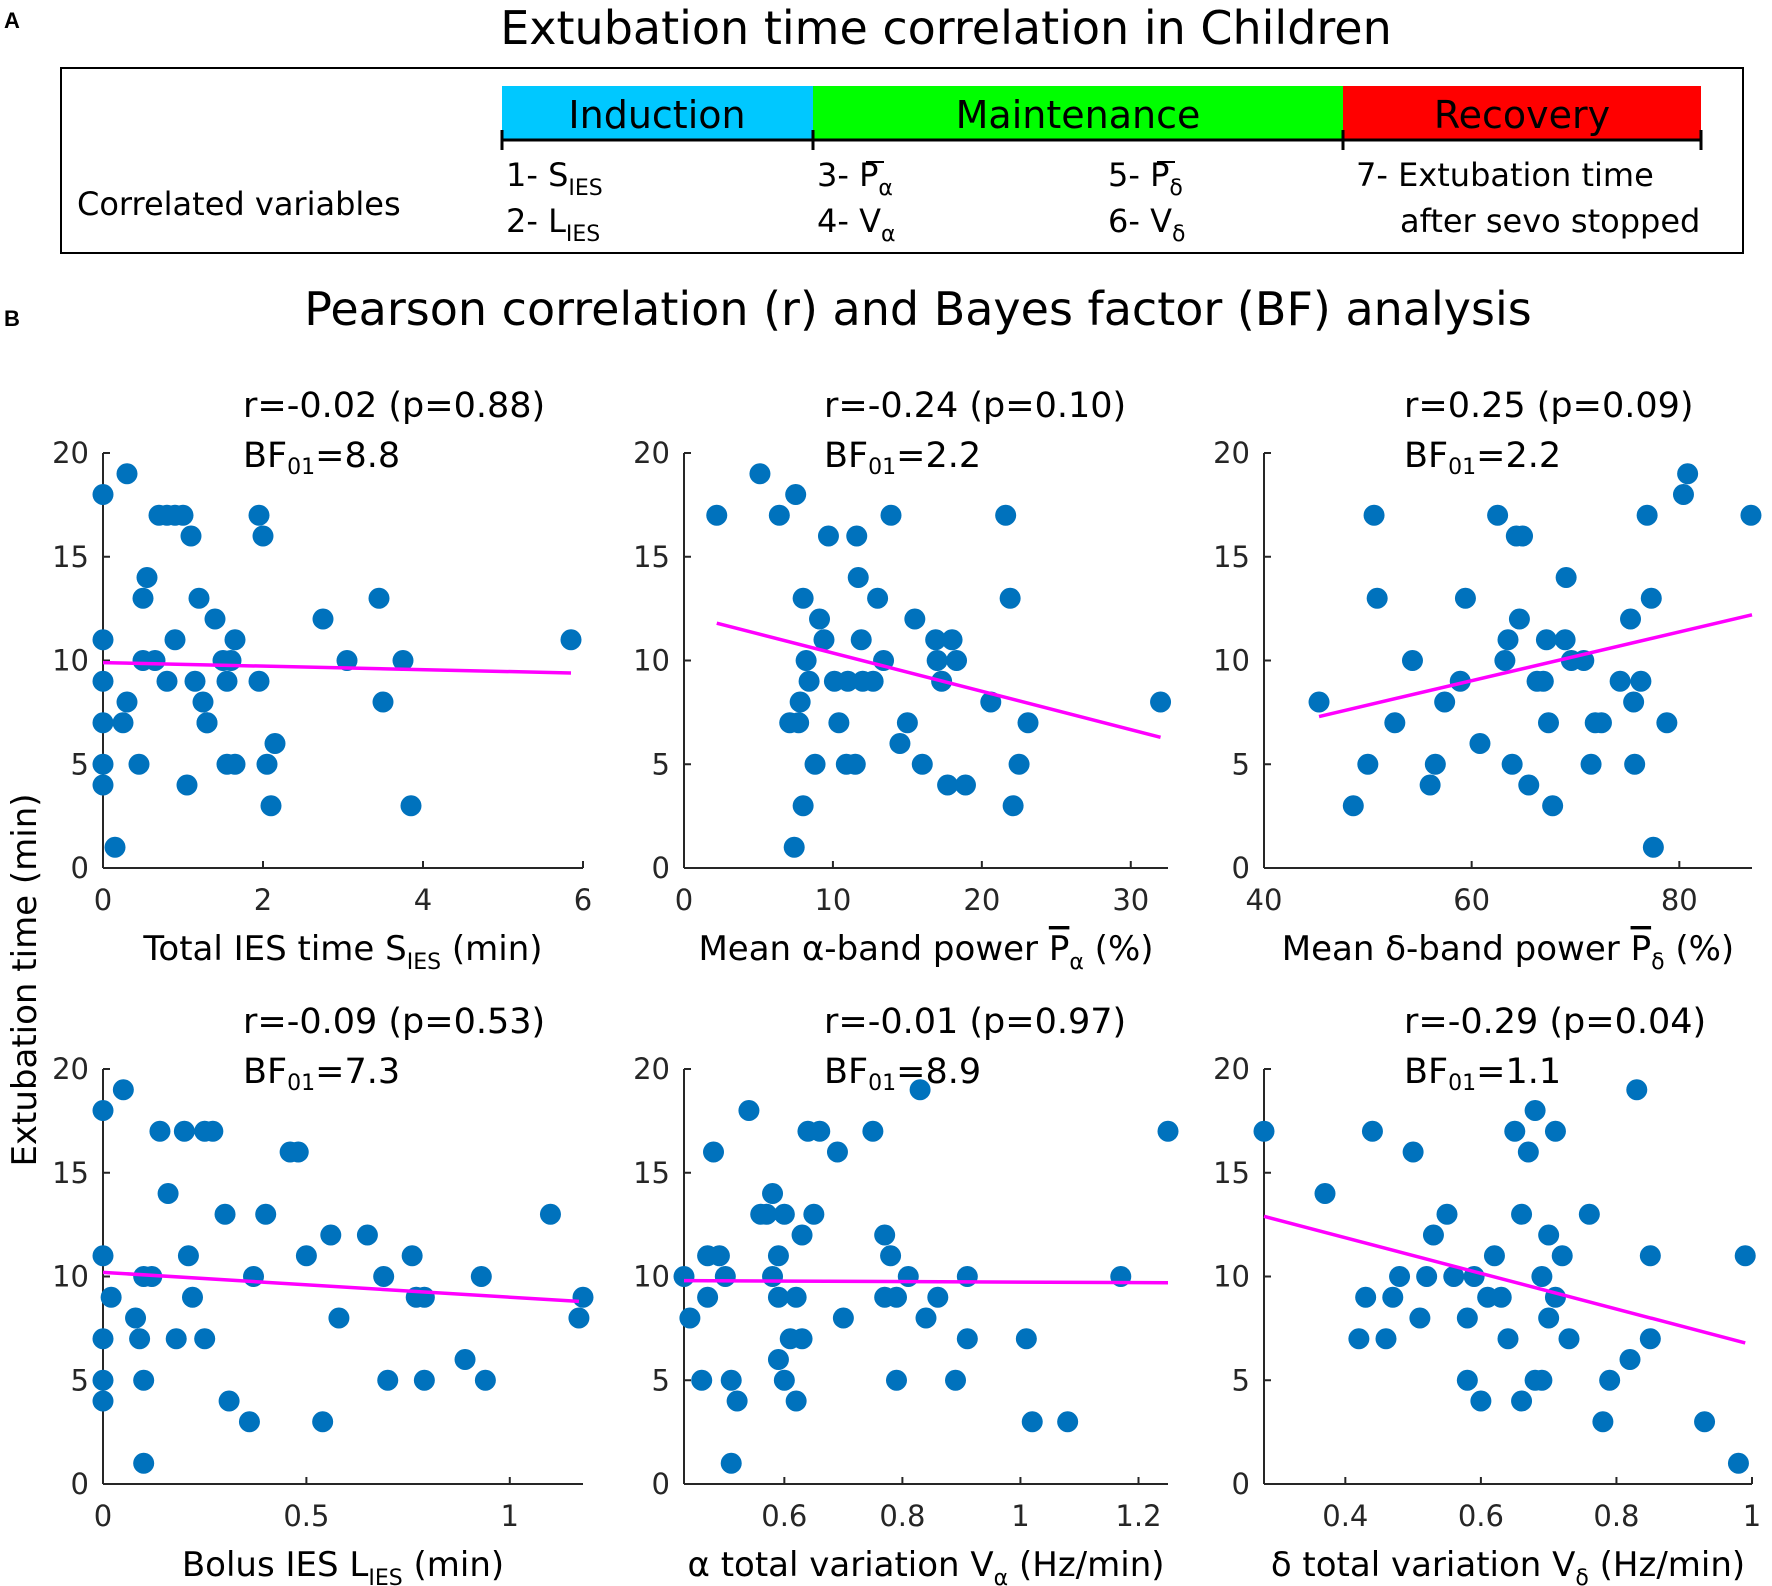 The image size is (1772, 1586). I want to click on correlation-annotation: r=-0.29 (p=0.04), so click(1555, 1022).